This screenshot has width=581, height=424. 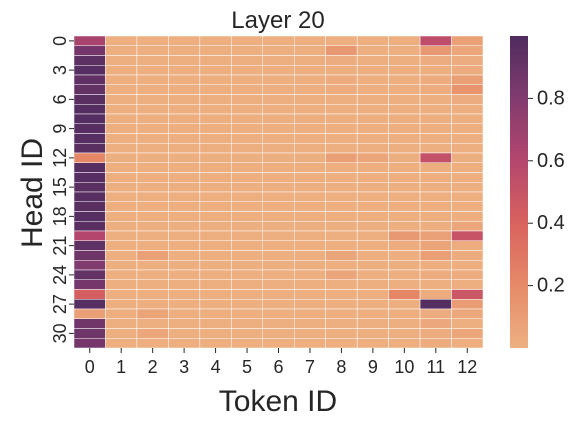 I want to click on x-tick-label: 3, so click(x=184, y=367).